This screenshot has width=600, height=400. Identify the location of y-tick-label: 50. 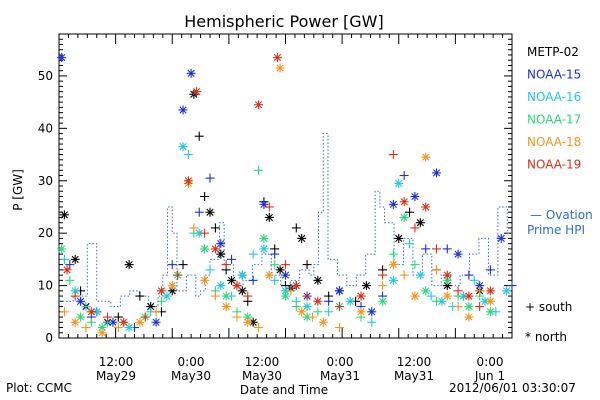
(45, 76).